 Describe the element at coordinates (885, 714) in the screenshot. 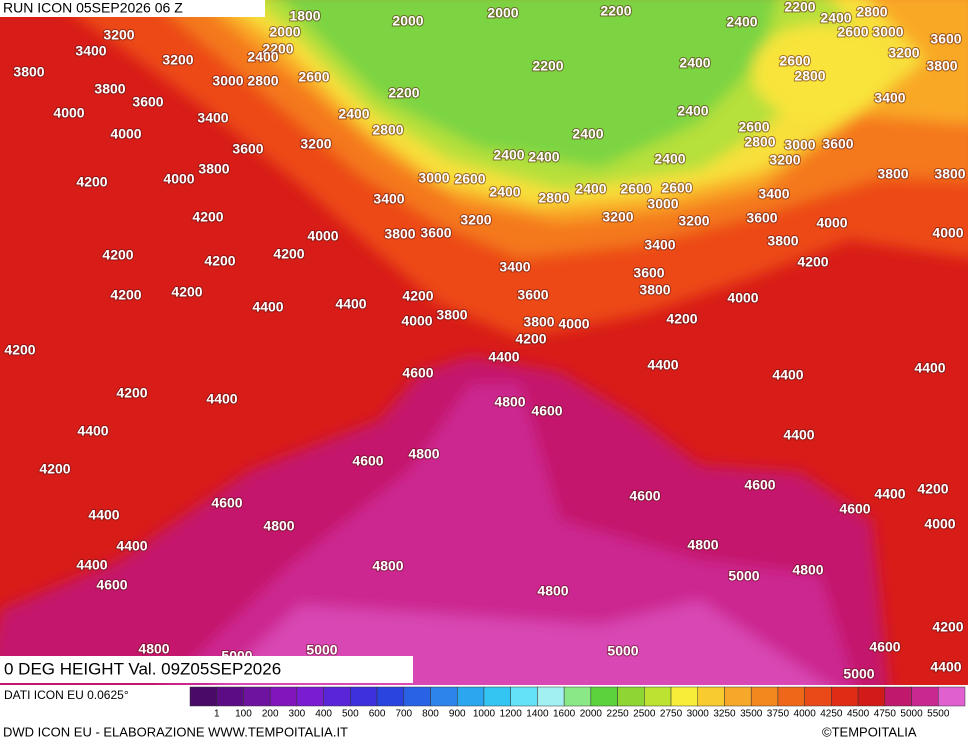

I see `colorbar-label: 4750` at that location.